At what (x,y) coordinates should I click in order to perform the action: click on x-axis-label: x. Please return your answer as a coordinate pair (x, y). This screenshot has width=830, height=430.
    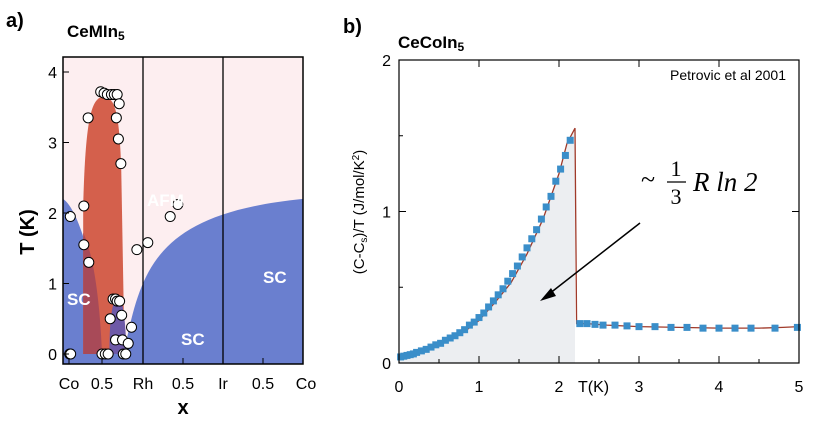
    Looking at the image, I should click on (182, 408).